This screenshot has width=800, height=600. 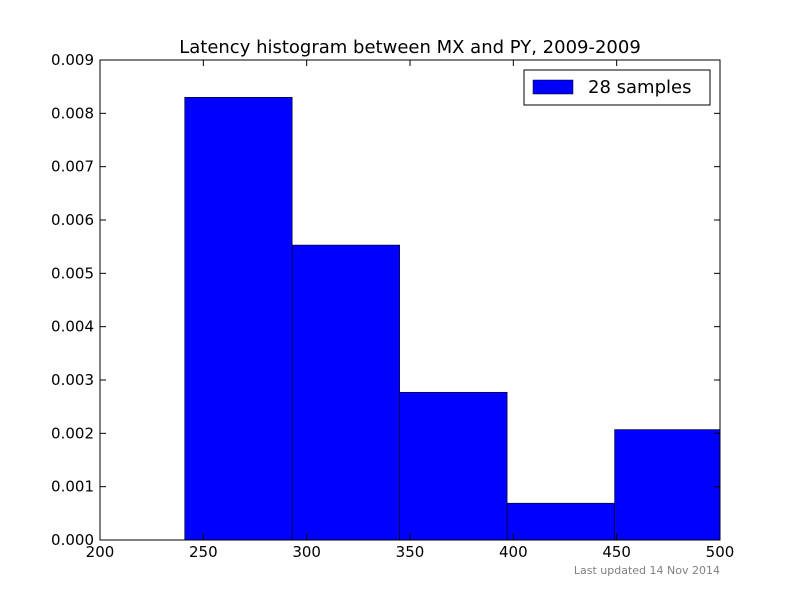 I want to click on legend-label: 28 samples, so click(x=639, y=87).